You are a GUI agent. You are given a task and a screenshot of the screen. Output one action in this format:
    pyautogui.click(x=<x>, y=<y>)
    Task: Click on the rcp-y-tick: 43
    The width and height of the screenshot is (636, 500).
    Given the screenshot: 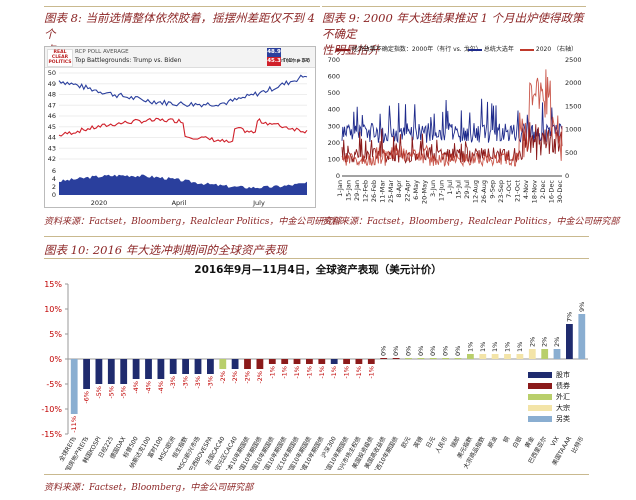 What is the action you would take?
    pyautogui.click(x=52, y=148)
    